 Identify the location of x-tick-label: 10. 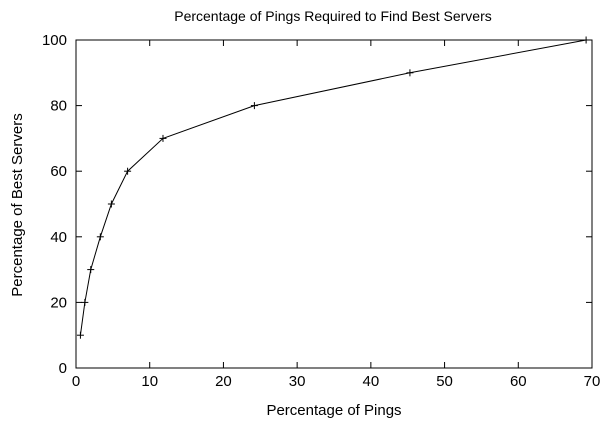
(149, 381).